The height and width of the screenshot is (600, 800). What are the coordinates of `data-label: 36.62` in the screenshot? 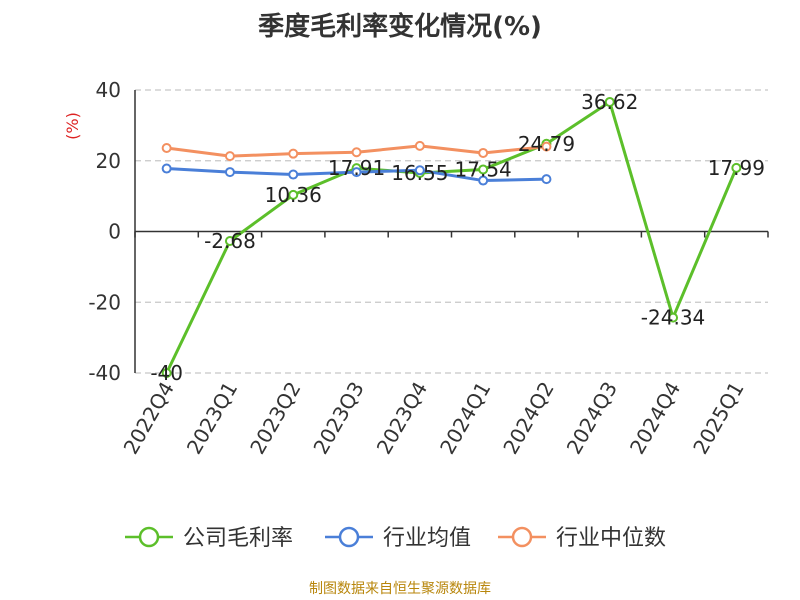 It's located at (609, 102).